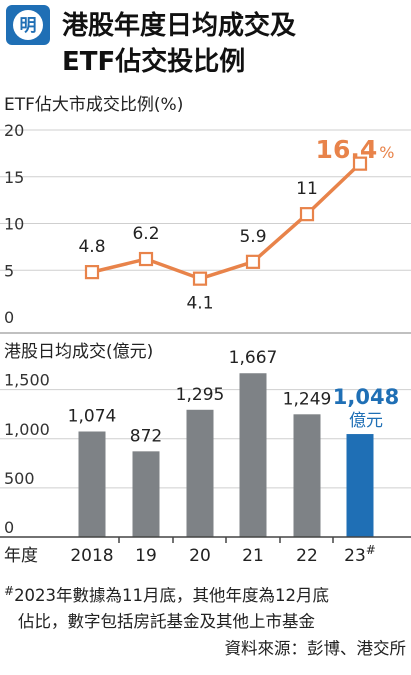 This screenshot has height=675, width=411. What do you see at coordinates (9, 270) in the screenshot?
I see `line-y-tick-label: 5` at bounding box center [9, 270].